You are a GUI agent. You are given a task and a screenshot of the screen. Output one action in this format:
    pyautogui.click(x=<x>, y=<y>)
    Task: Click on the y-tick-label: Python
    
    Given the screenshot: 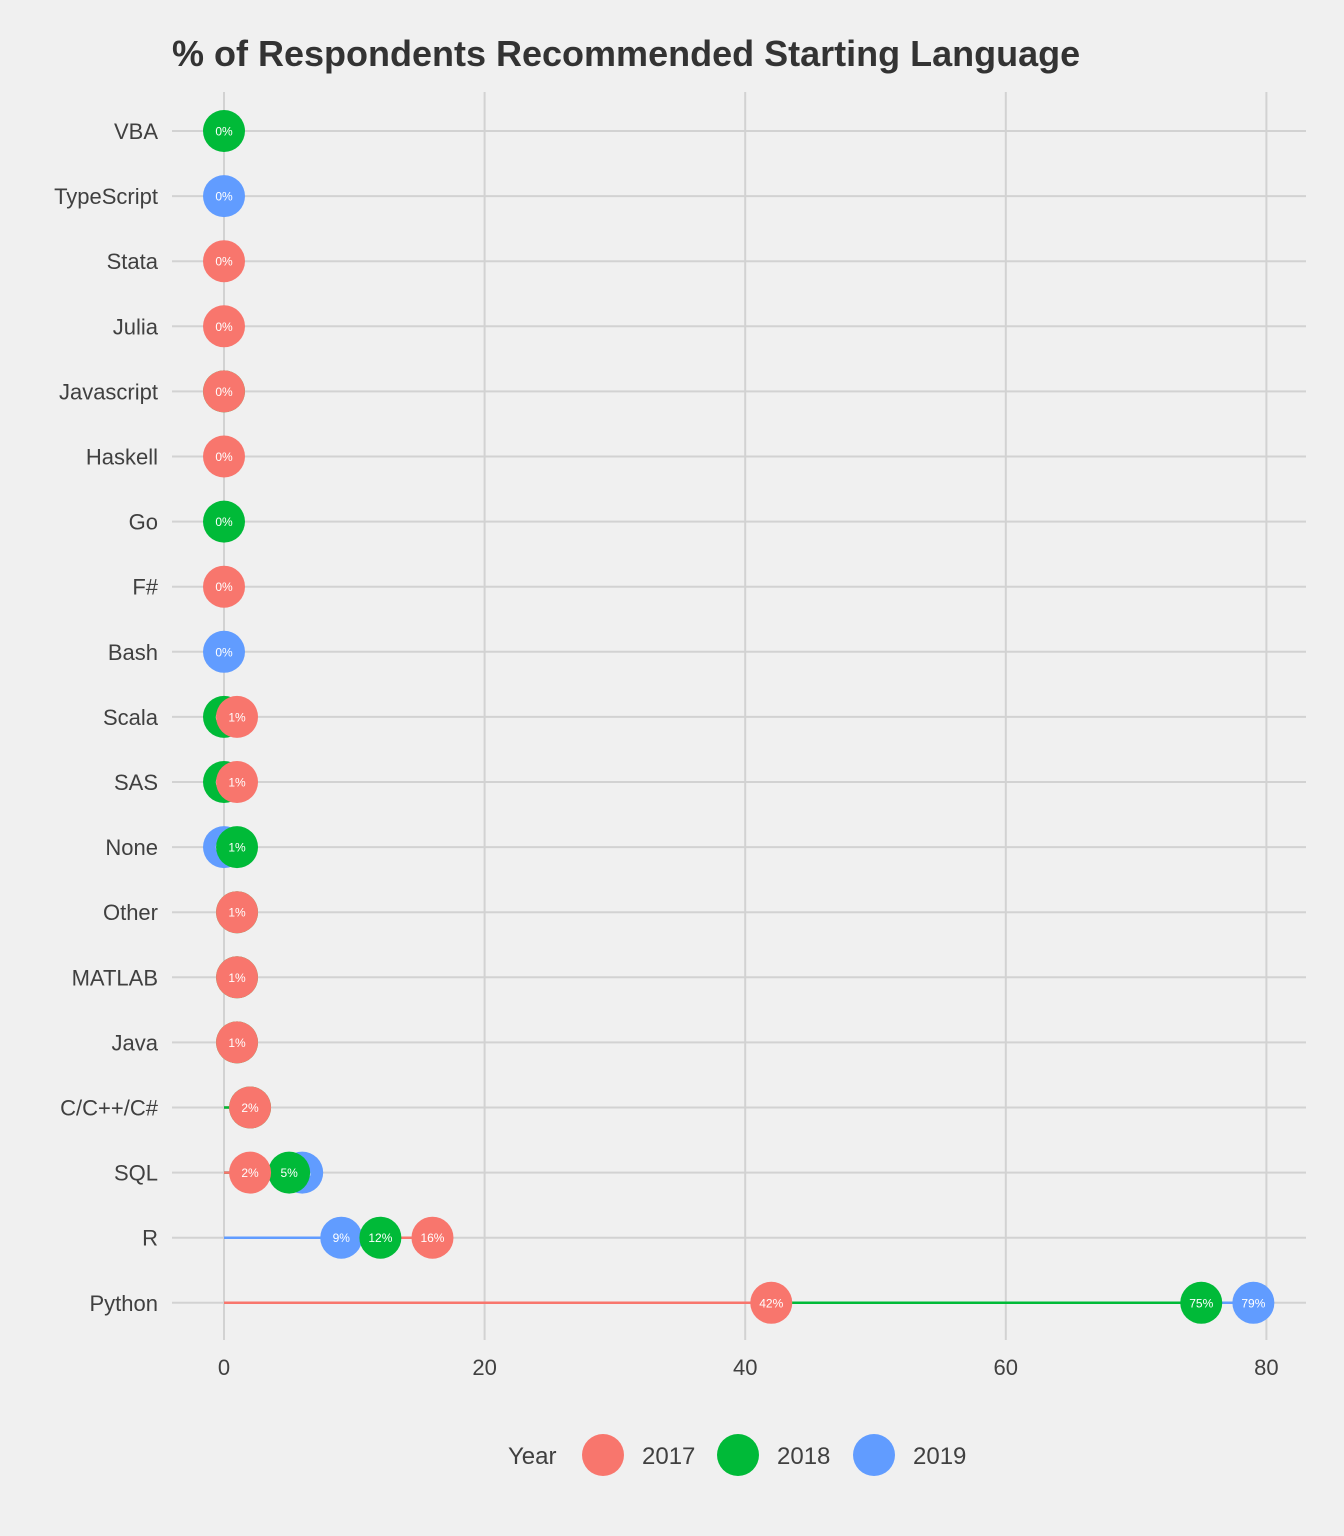 What is the action you would take?
    pyautogui.click(x=124, y=1303)
    